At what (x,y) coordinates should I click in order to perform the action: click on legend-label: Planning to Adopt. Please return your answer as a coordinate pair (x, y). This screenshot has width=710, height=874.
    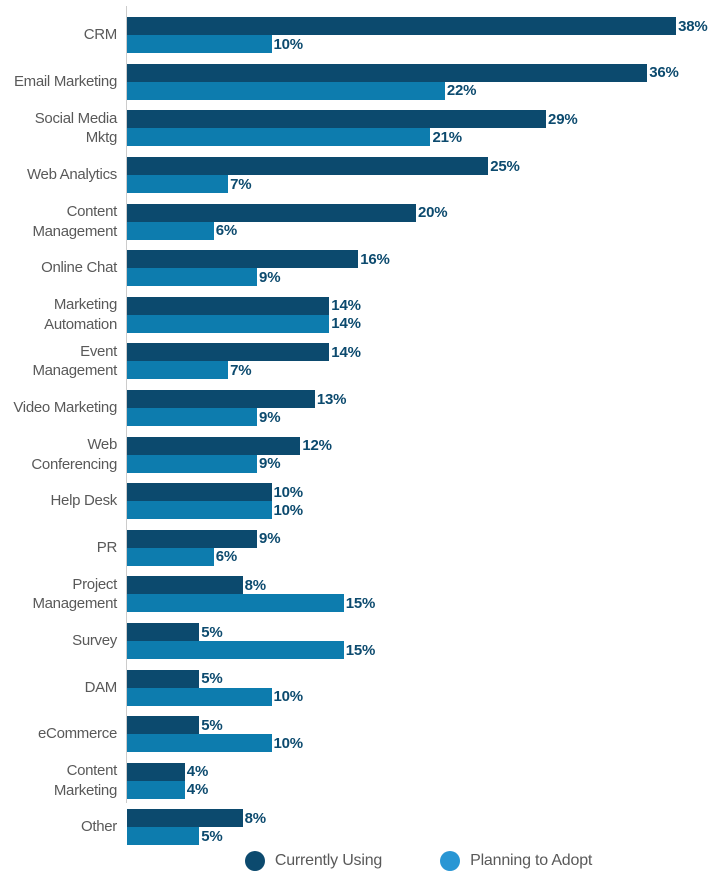
    Looking at the image, I should click on (531, 860).